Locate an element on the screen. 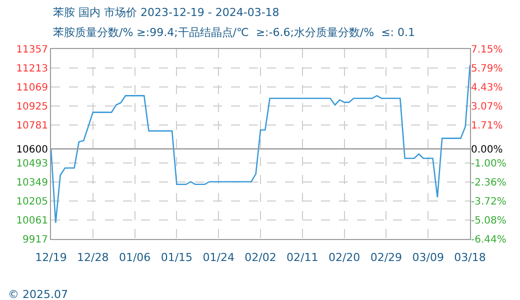  y-tick-label: 10349 is located at coordinates (32, 183).